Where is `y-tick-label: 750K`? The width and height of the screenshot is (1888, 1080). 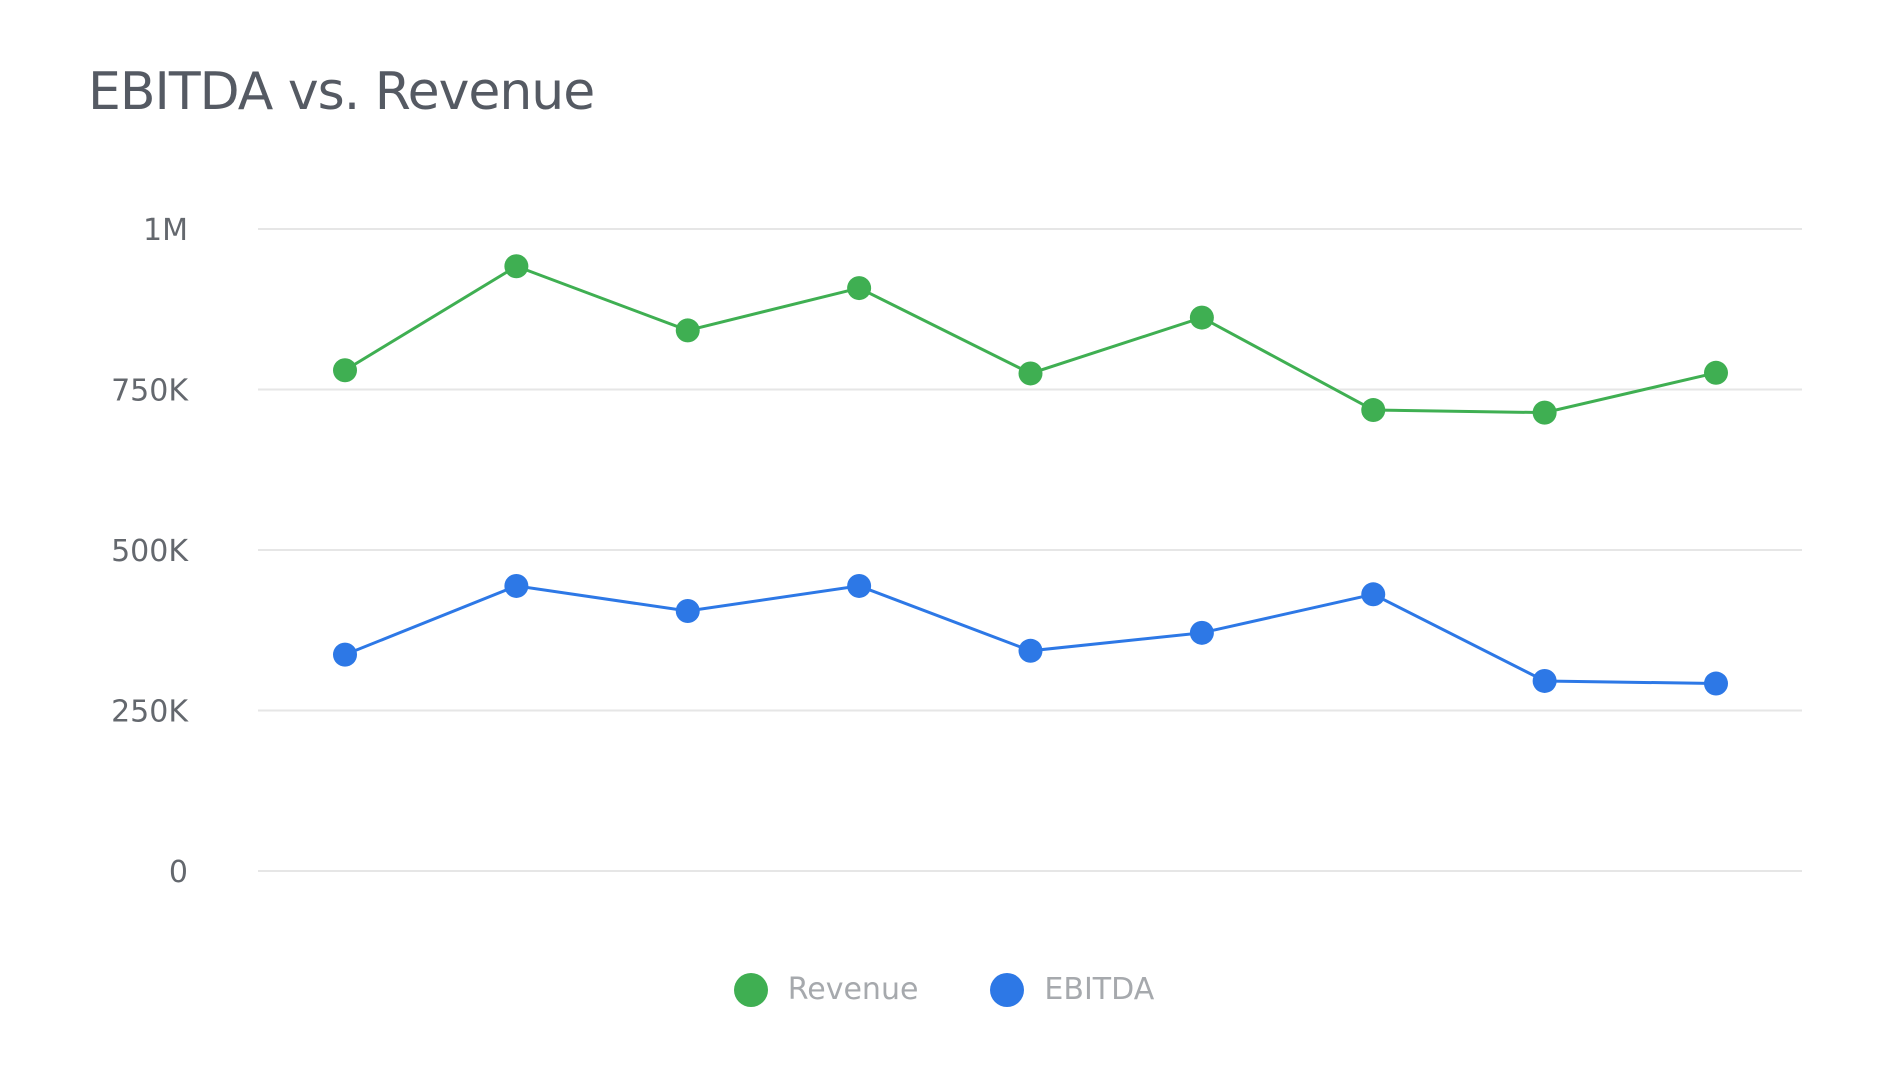
y-tick-label: 750K is located at coordinates (150, 391).